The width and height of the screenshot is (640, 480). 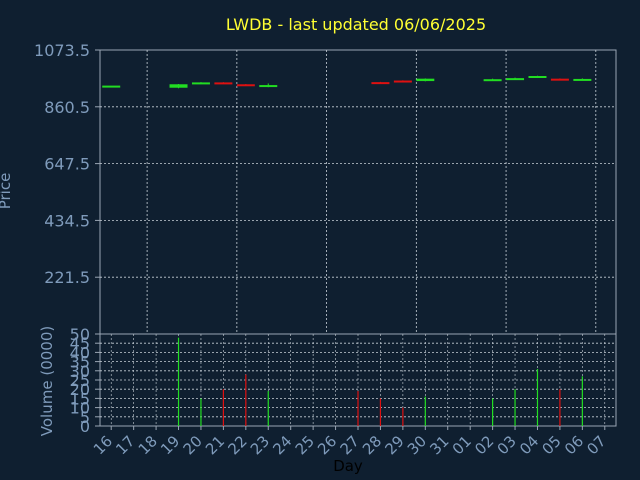 I want to click on price-tick-label: 221.5, so click(x=67, y=277).